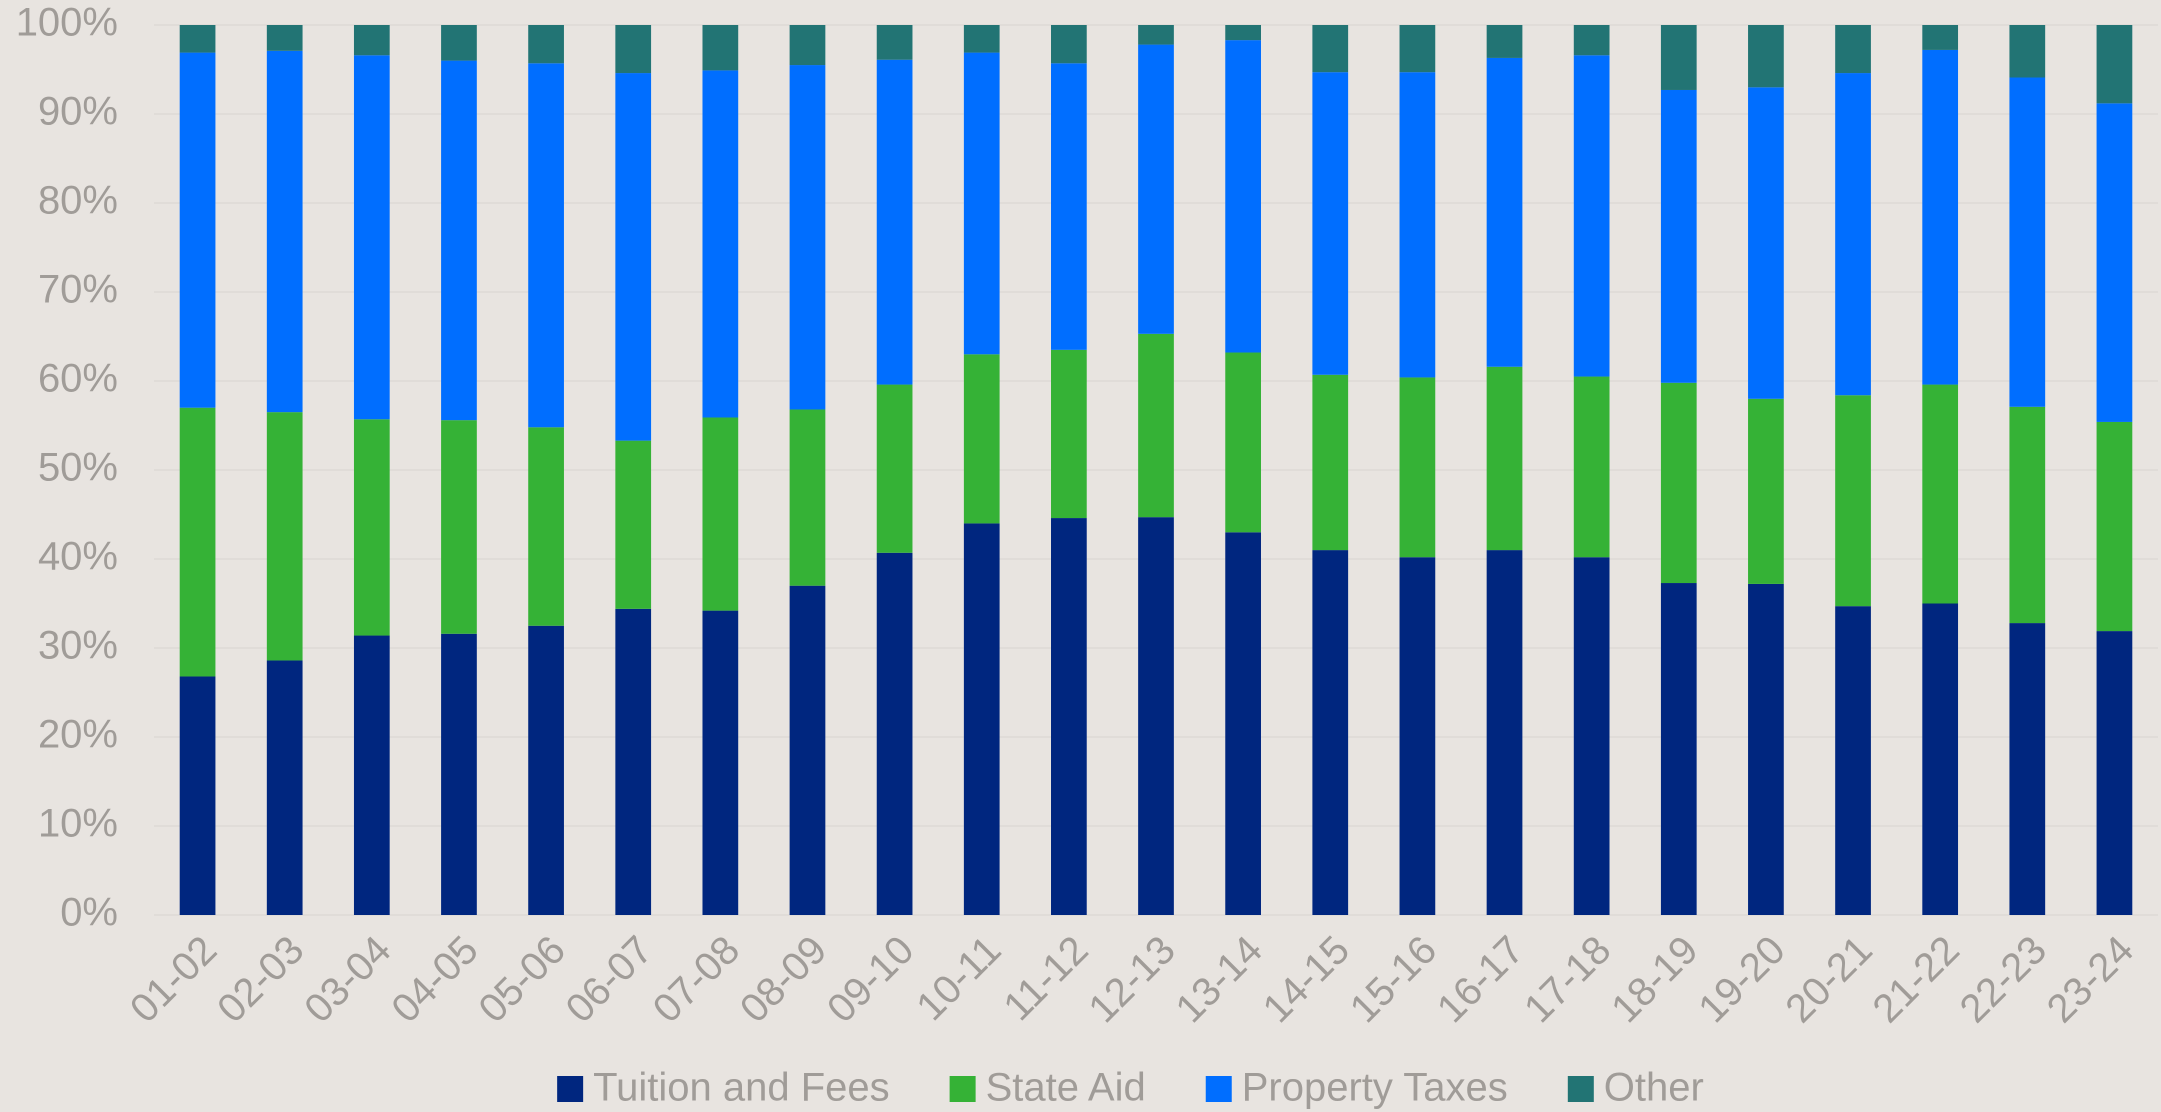 The image size is (2161, 1112). Describe the element at coordinates (741, 1088) in the screenshot. I see `legend-label: Tuition and Fees` at that location.